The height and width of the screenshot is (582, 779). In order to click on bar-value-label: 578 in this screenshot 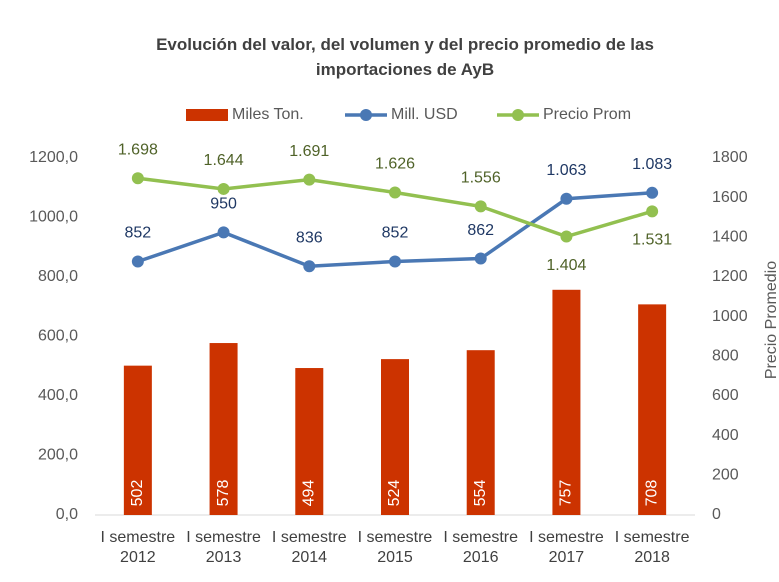, I will do `click(223, 493)`.